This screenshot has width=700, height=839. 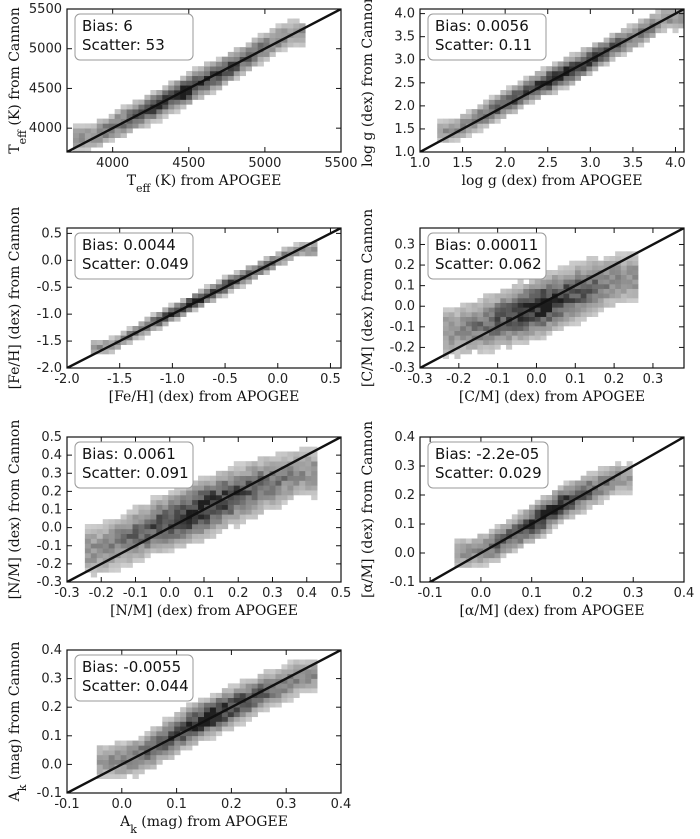 What do you see at coordinates (66, 379) in the screenshot?
I see `x-tick-label: -2.0` at bounding box center [66, 379].